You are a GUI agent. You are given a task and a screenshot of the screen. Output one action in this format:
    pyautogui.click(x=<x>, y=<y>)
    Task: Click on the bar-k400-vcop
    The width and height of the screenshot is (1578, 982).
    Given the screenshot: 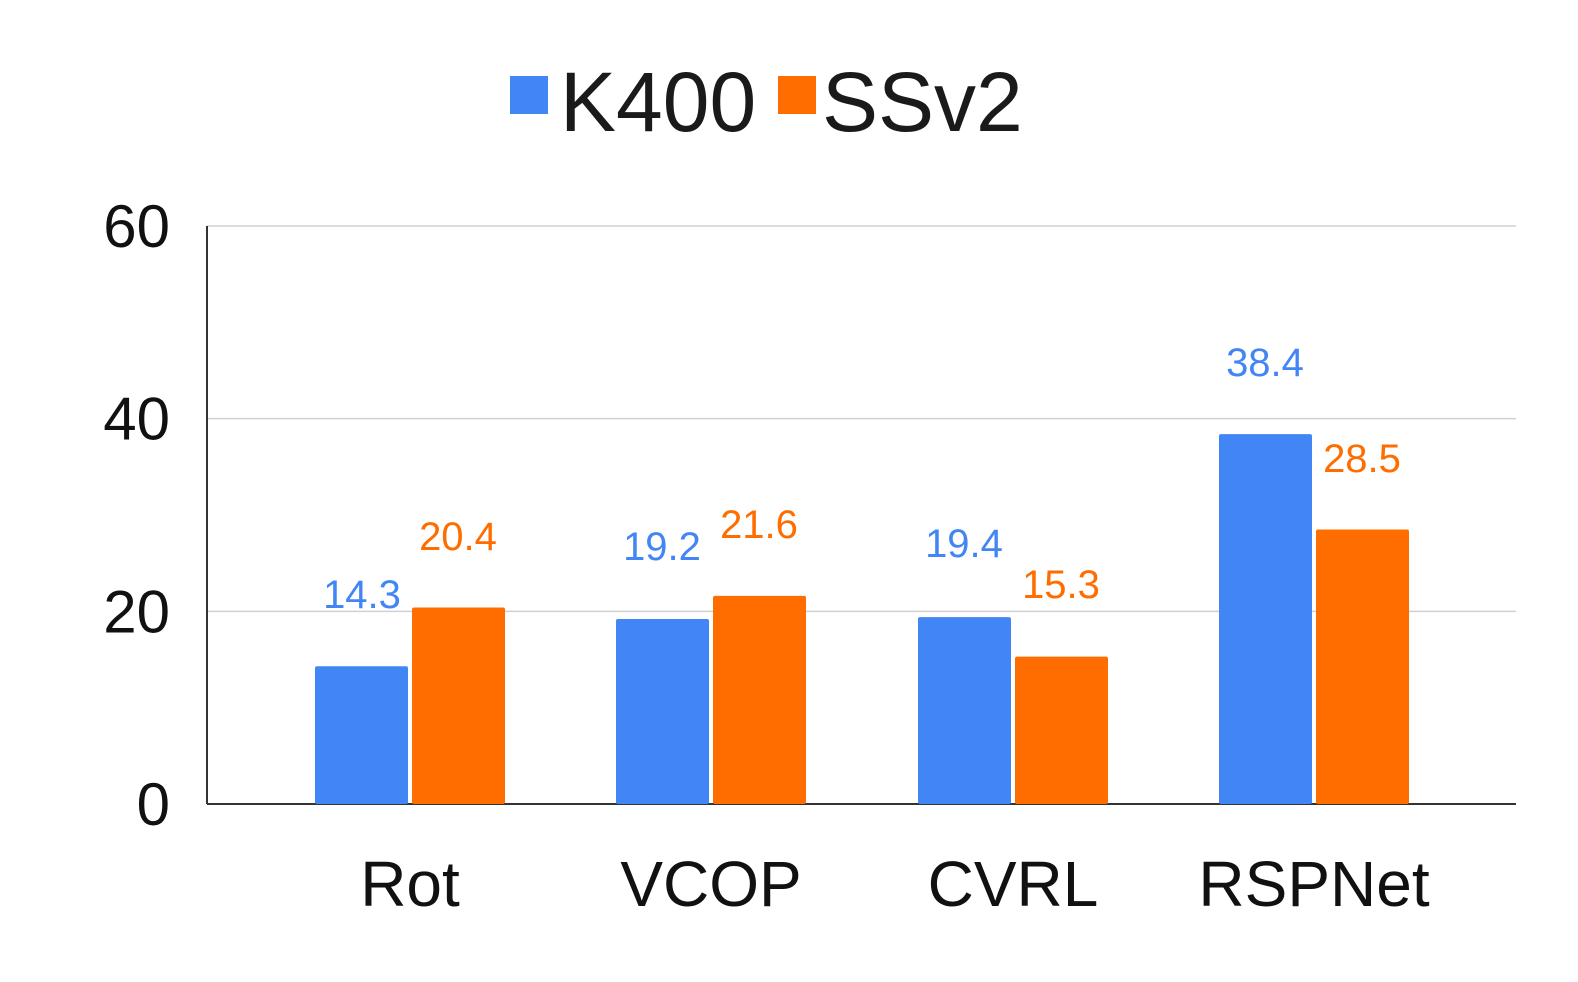 What is the action you would take?
    pyautogui.click(x=662, y=711)
    